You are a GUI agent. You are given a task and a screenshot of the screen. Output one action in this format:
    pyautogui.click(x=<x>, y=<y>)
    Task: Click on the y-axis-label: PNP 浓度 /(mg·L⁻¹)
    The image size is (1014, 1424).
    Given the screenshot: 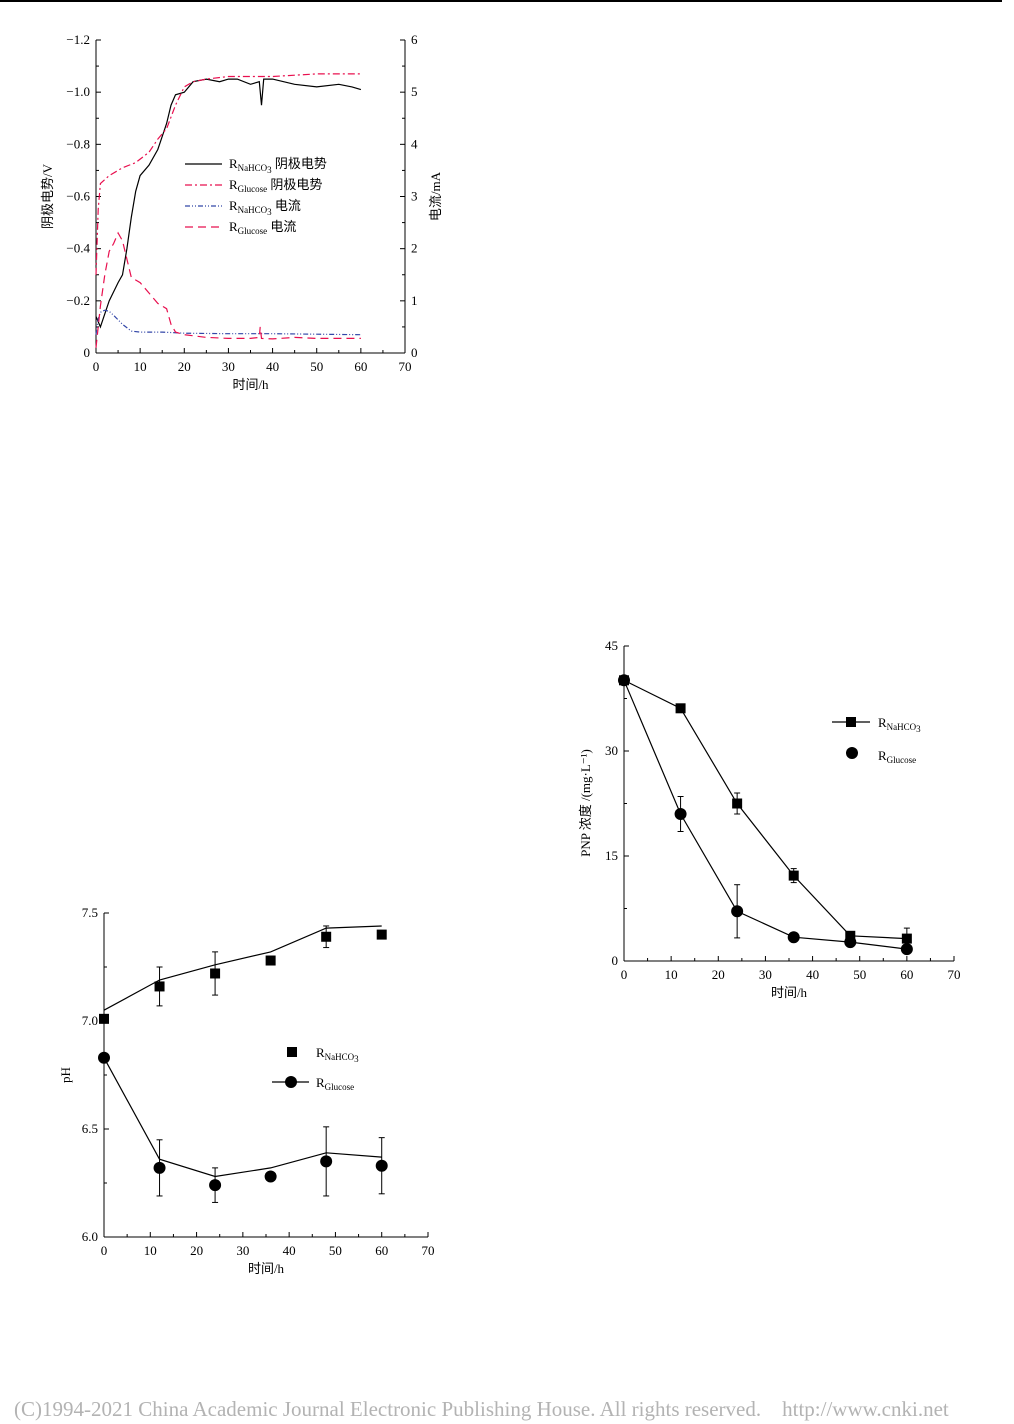 What is the action you would take?
    pyautogui.click(x=585, y=803)
    